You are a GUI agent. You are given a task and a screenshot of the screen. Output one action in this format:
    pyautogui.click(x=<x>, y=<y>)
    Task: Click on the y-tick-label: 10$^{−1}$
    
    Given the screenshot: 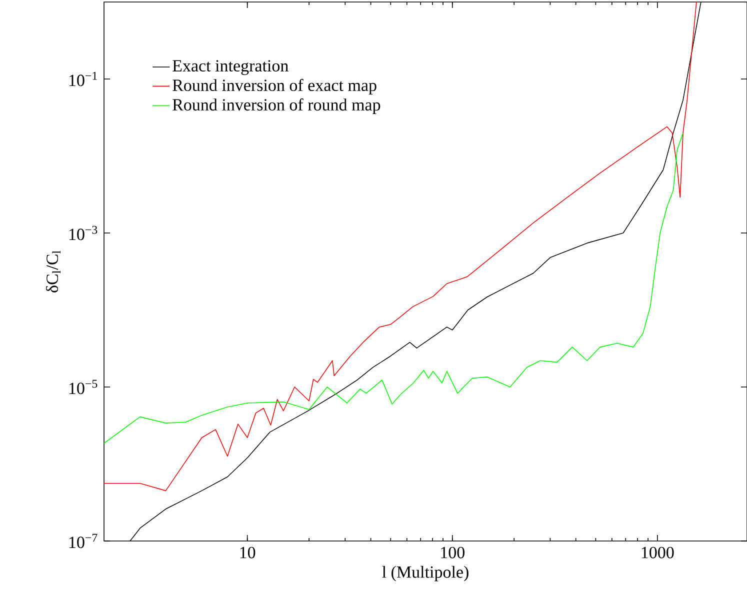 What is the action you would take?
    pyautogui.click(x=83, y=79)
    